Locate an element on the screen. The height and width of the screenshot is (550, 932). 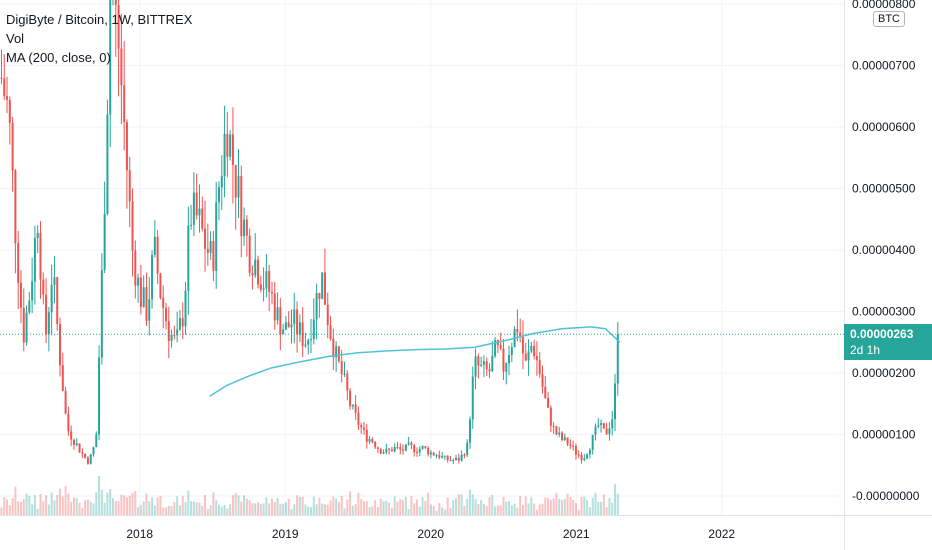
symbol-title: DigiByte / Bitcoin, 1W, BITTREX is located at coordinates (99, 19).